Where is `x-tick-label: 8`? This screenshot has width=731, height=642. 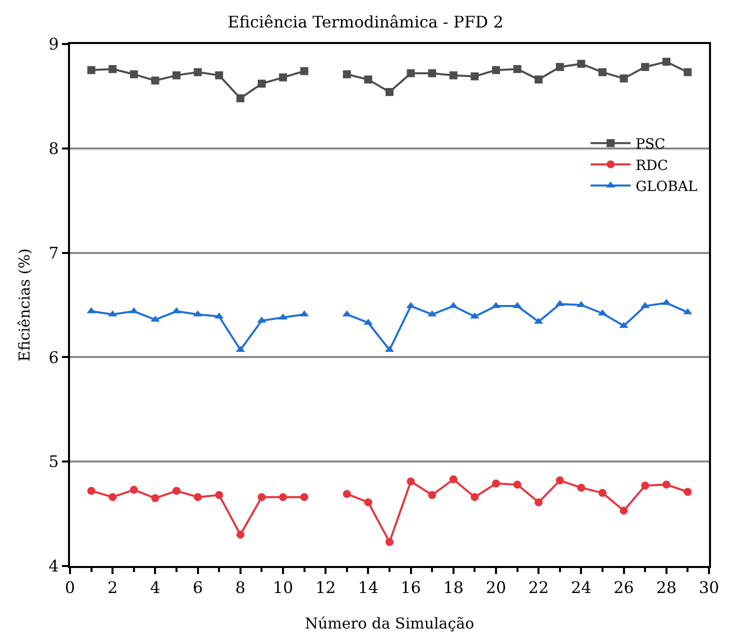
x-tick-label: 8 is located at coordinates (240, 588).